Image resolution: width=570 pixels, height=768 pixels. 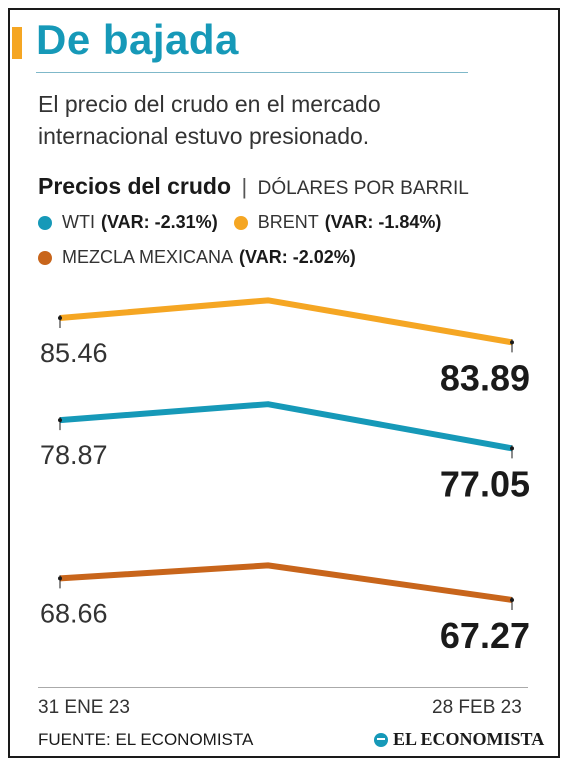 What do you see at coordinates (135, 186) in the screenshot?
I see `chart-title: Precios del crudo` at bounding box center [135, 186].